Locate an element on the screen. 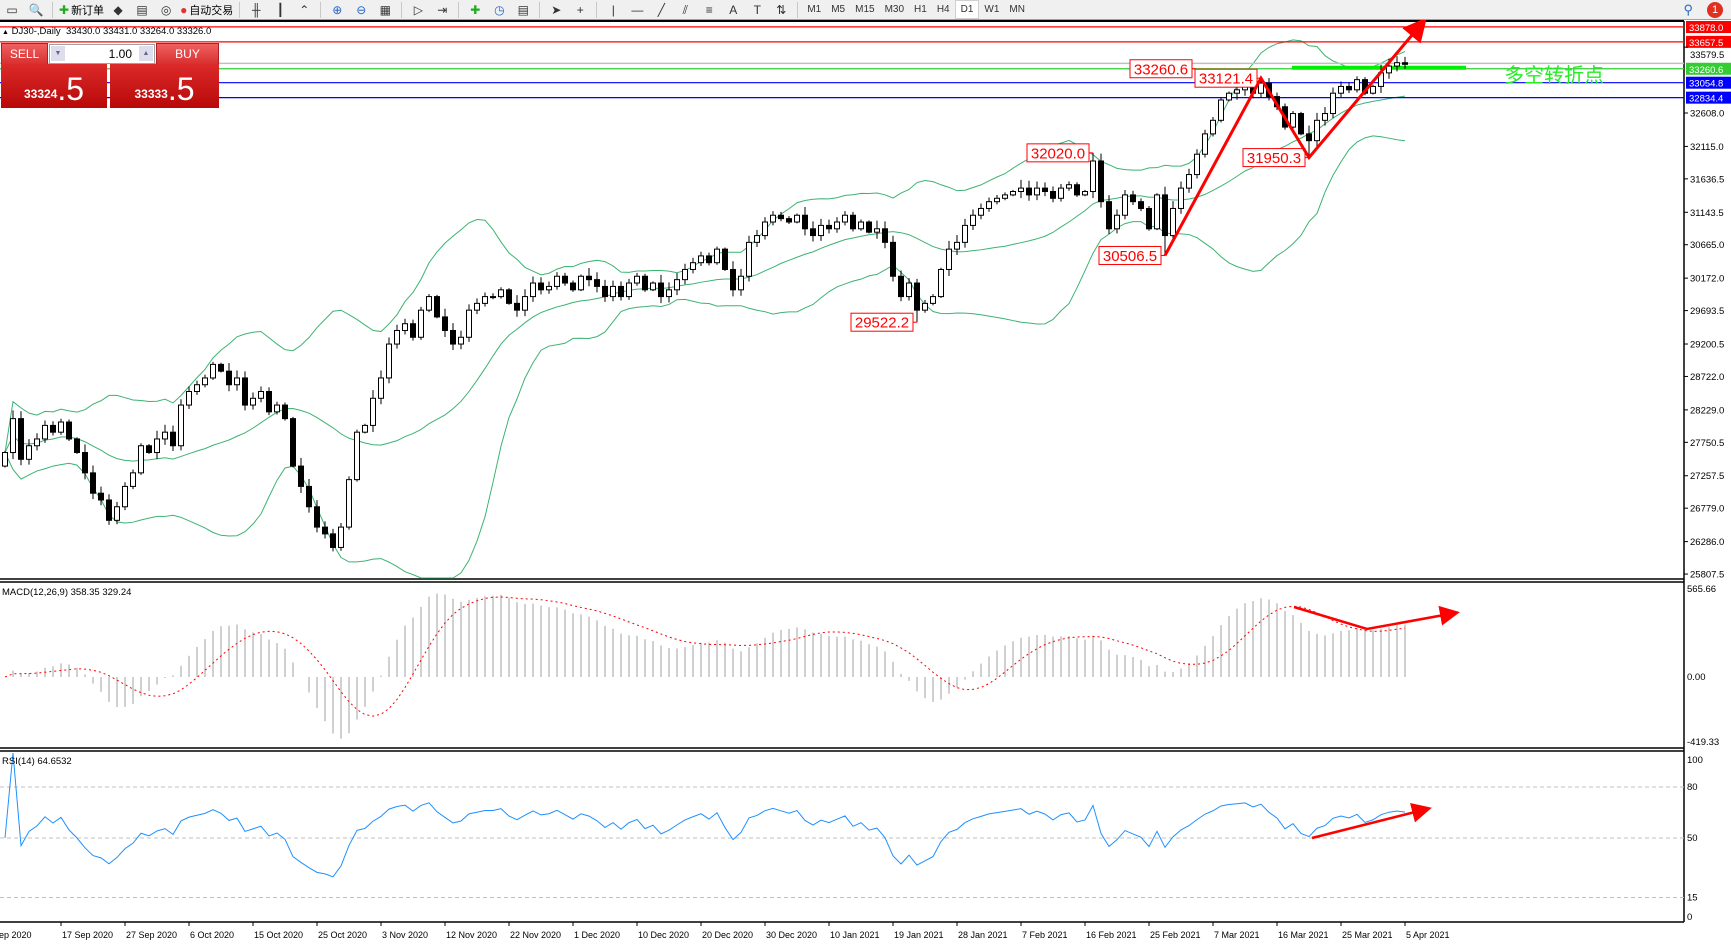  rsi-tick-label: 50 is located at coordinates (1692, 838).